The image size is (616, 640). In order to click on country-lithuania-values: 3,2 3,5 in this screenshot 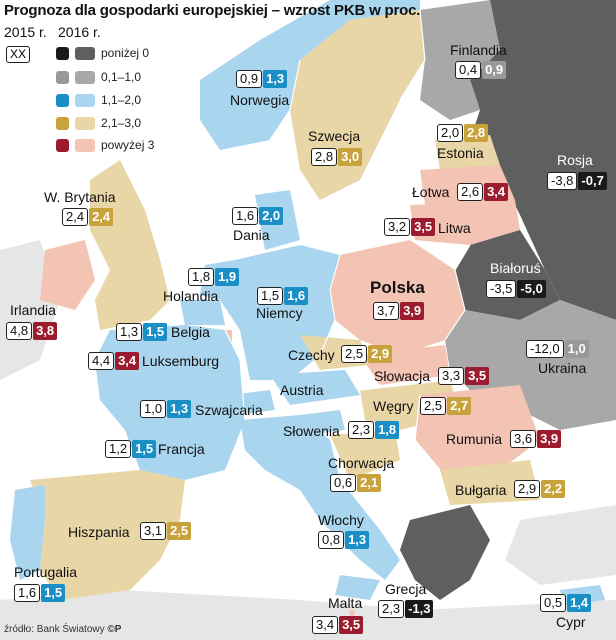, I will do `click(410, 227)`.